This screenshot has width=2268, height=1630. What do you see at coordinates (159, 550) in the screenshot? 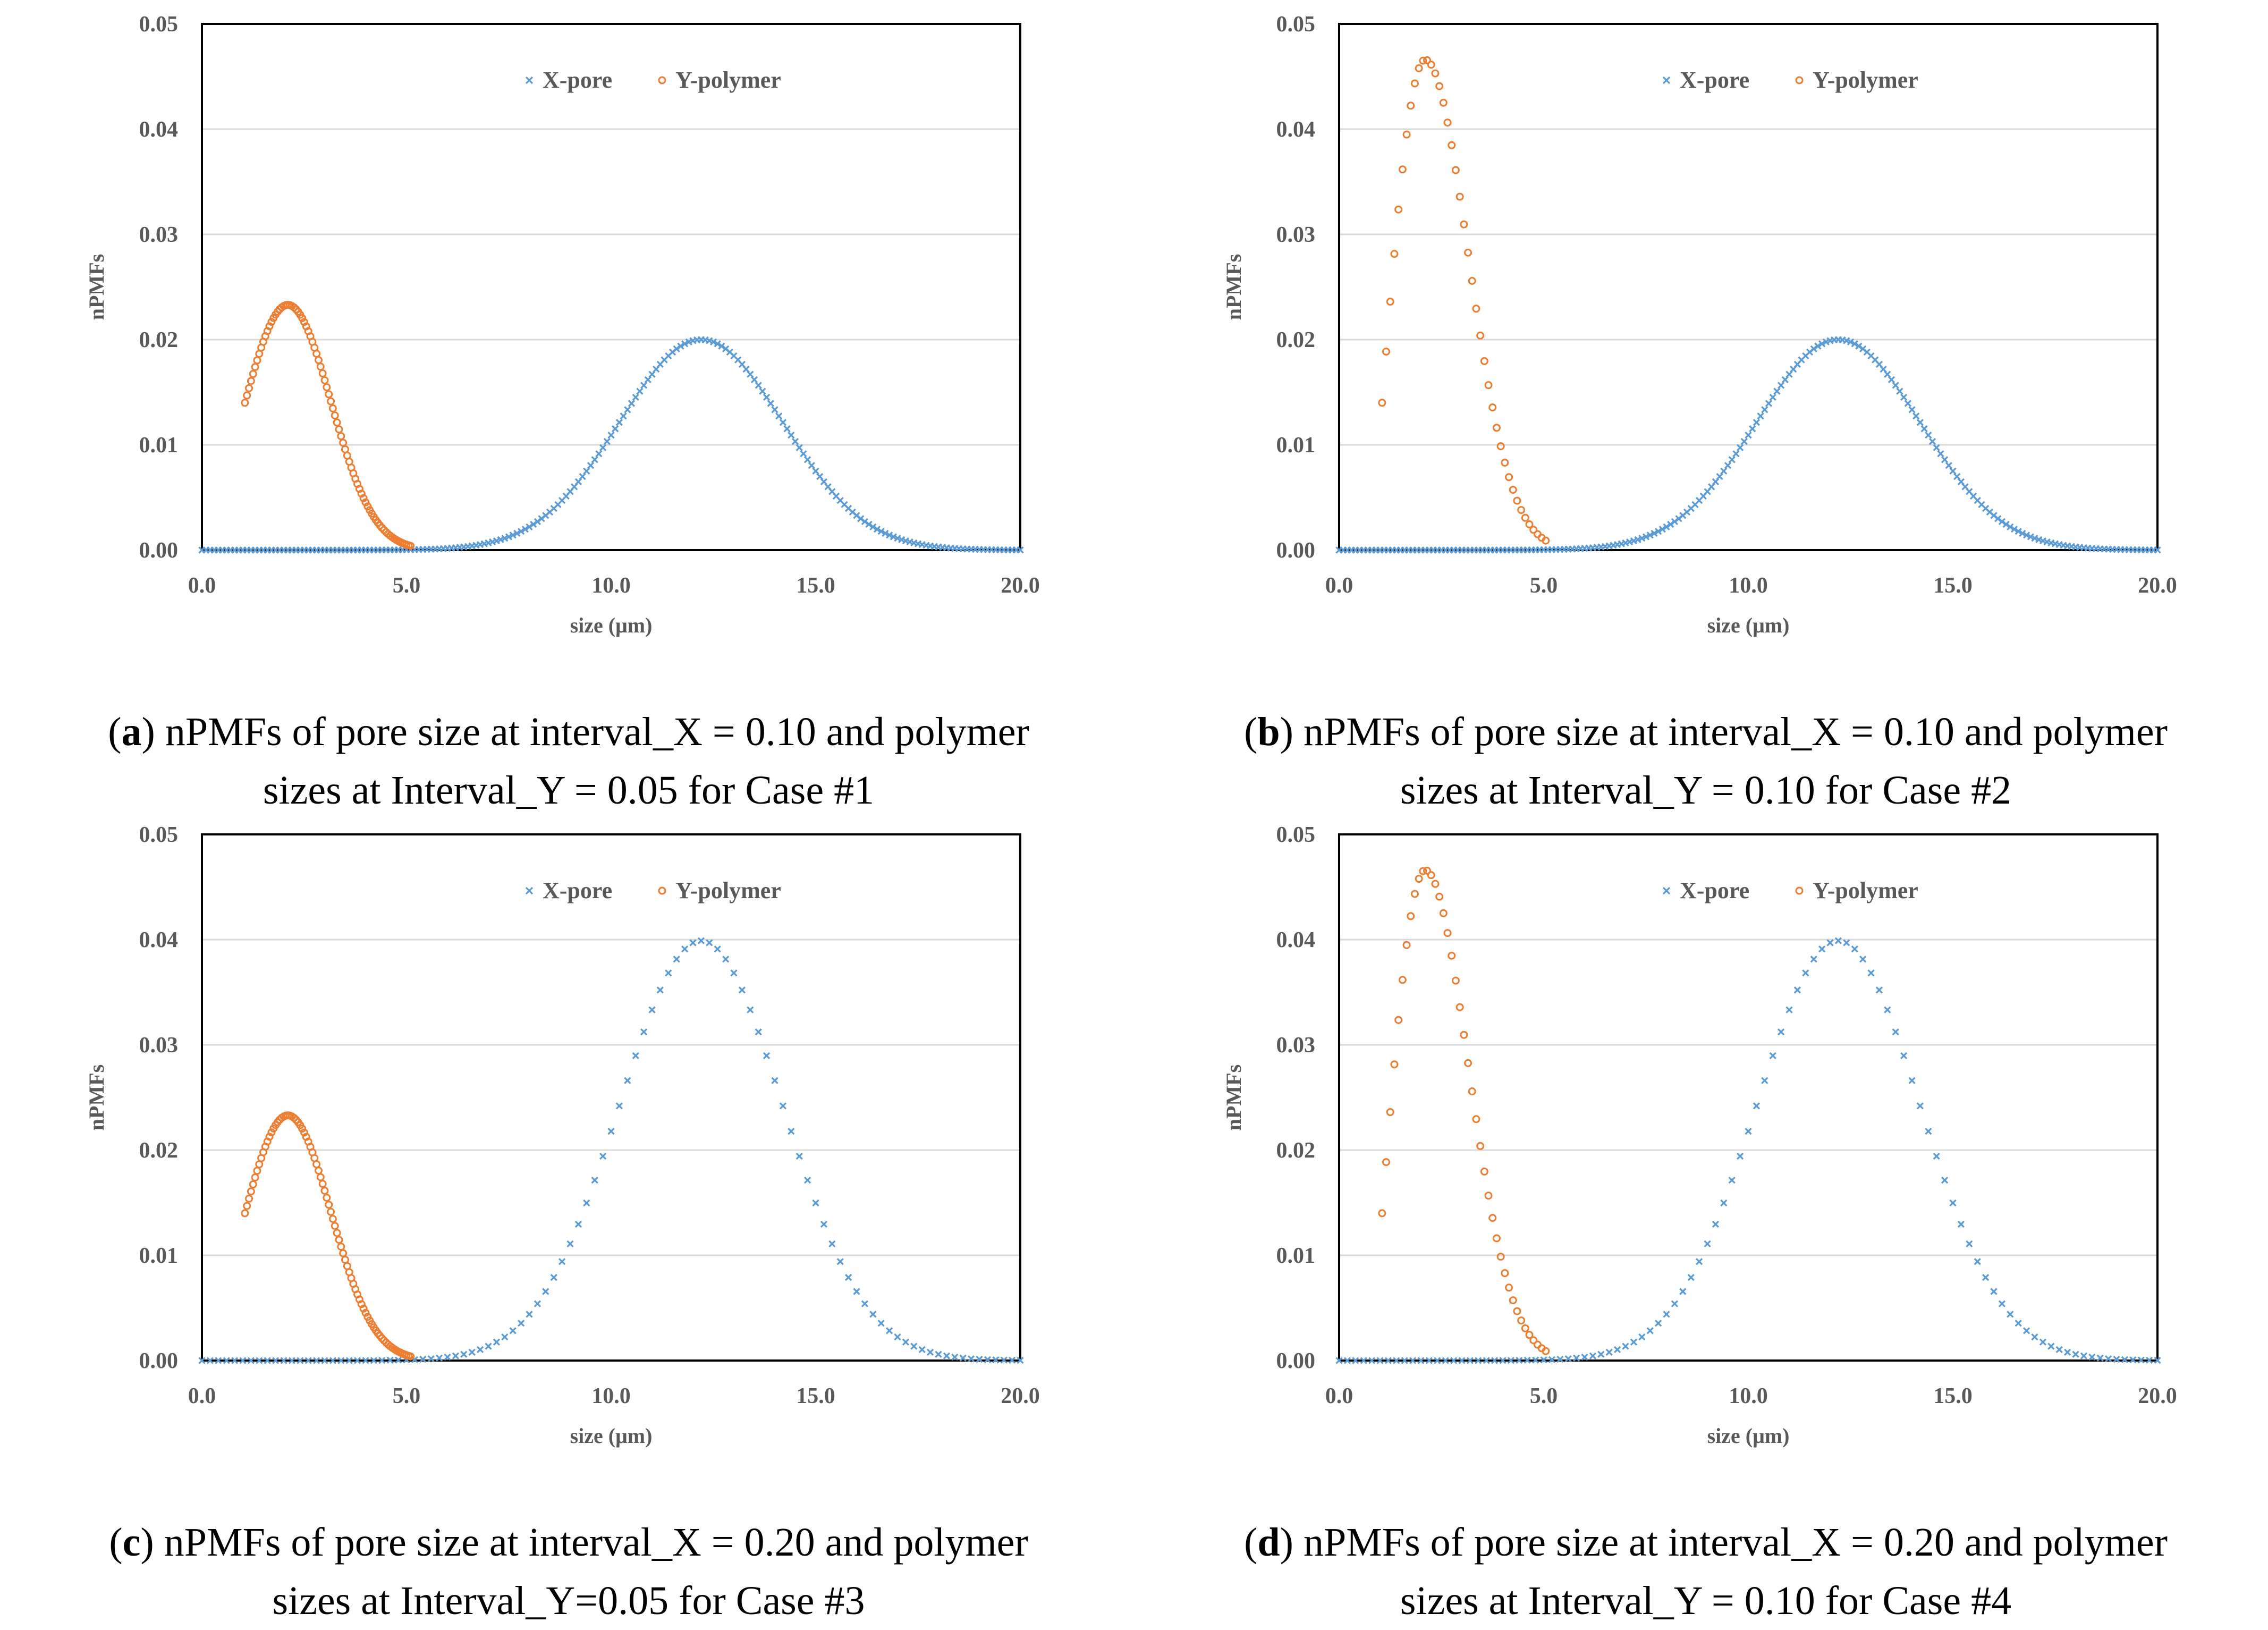
I see `chart-a-y-tick-label: 0.00` at bounding box center [159, 550].